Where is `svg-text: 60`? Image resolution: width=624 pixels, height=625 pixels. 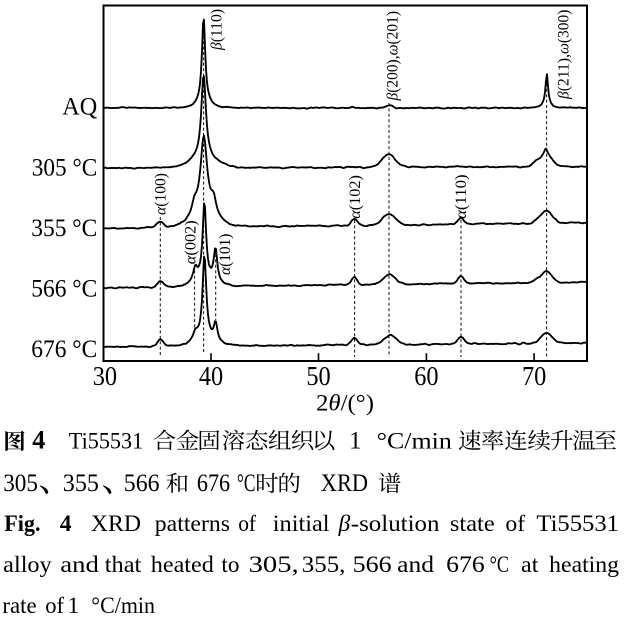
svg-text: 60 is located at coordinates (426, 376).